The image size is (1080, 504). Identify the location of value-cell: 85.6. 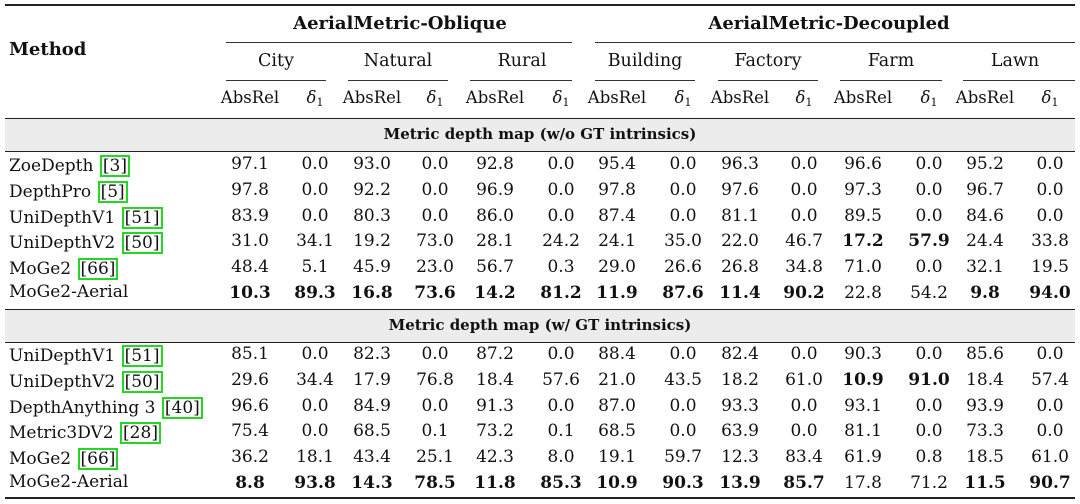
(985, 354).